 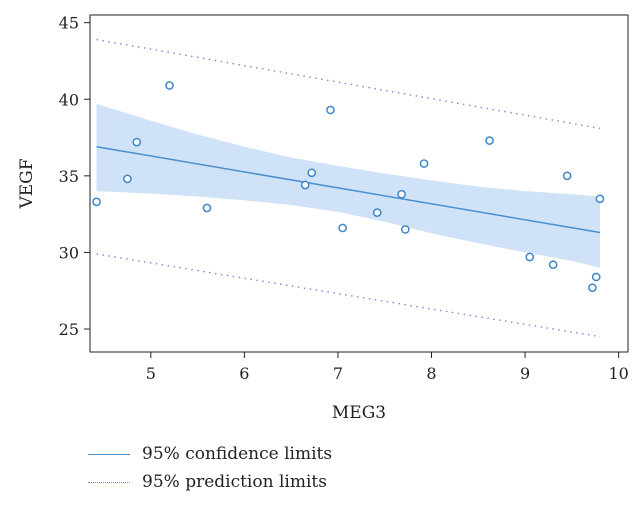 I want to click on y-tick-label-40: 40, so click(x=69, y=99).